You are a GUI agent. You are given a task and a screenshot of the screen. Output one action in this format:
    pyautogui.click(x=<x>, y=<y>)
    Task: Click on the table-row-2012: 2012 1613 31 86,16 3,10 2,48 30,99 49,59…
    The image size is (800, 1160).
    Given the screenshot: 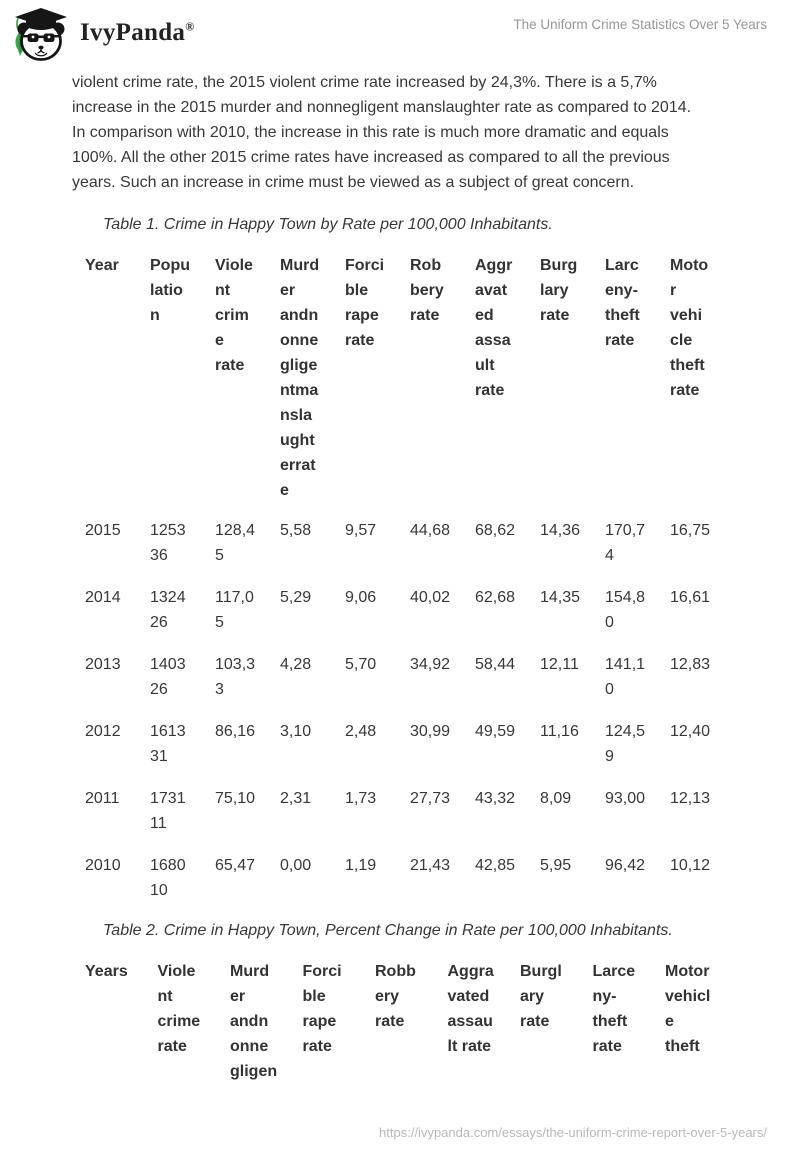 What is the action you would take?
    pyautogui.click(x=410, y=744)
    